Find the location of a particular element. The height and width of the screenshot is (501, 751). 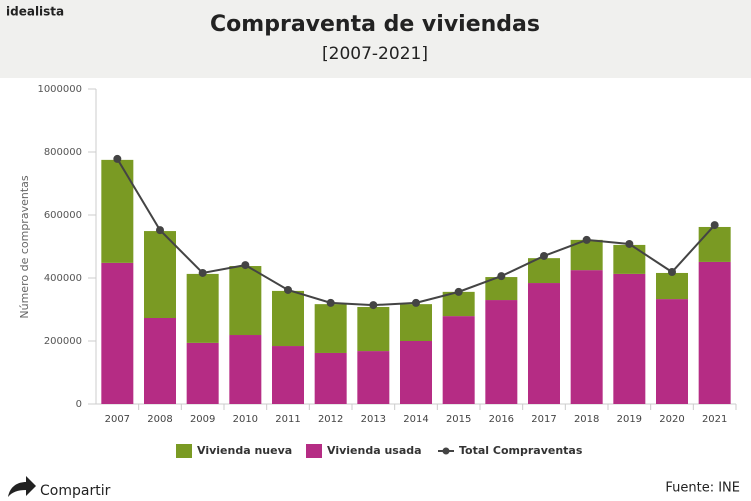

x-tick-label: 2011 is located at coordinates (287, 419).